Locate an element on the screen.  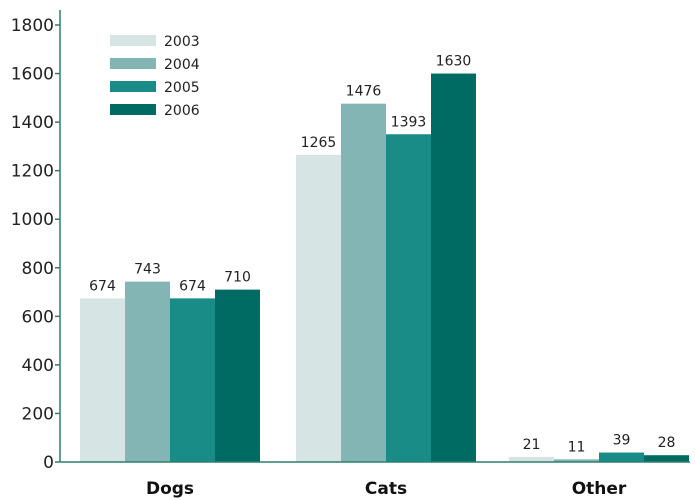
bar-other-2003 is located at coordinates (531, 459).